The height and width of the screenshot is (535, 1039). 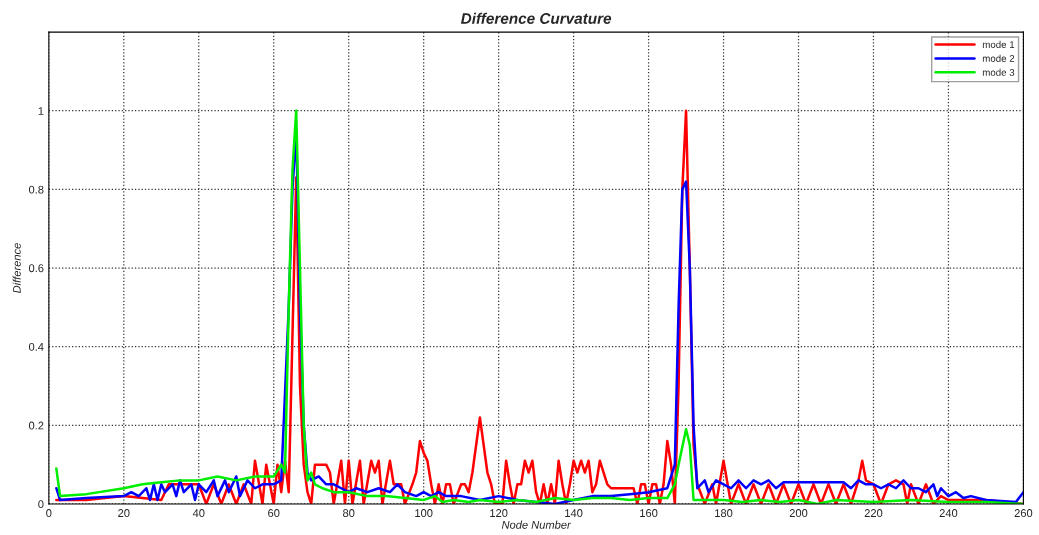 I want to click on legend-label: mode 2, so click(x=998, y=58).